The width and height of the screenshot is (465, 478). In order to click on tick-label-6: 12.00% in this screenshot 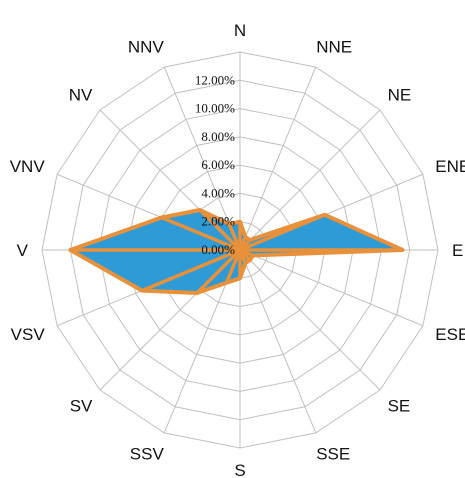, I will do `click(215, 79)`.